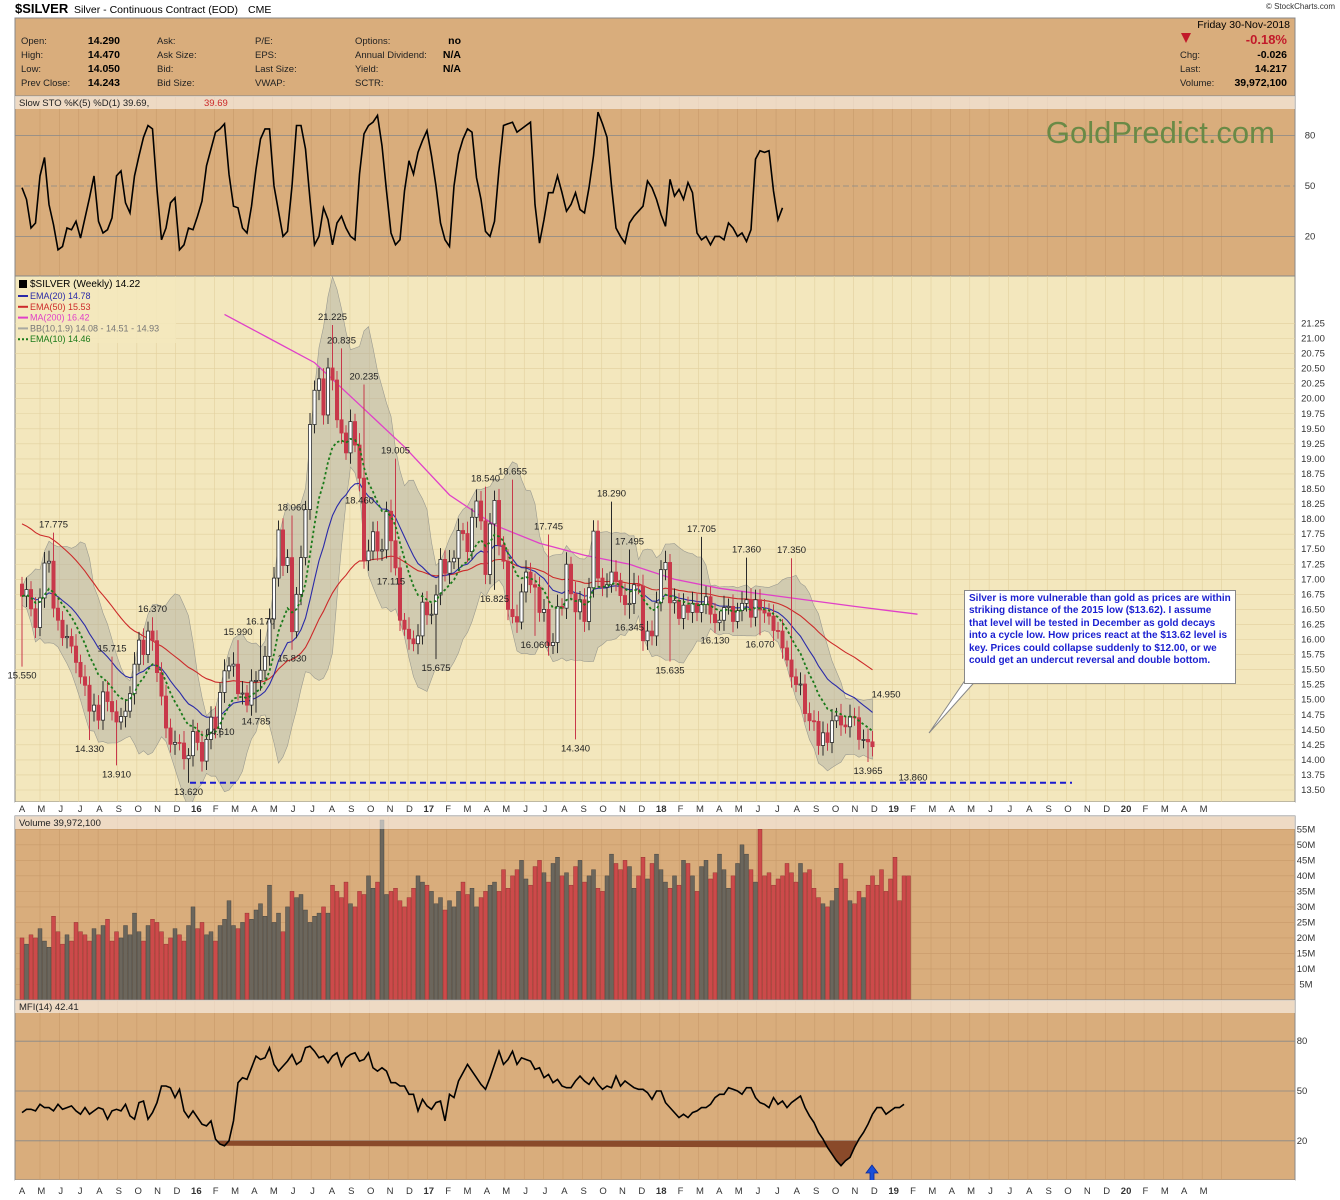  I want to click on quote-label: High:, so click(32, 55).